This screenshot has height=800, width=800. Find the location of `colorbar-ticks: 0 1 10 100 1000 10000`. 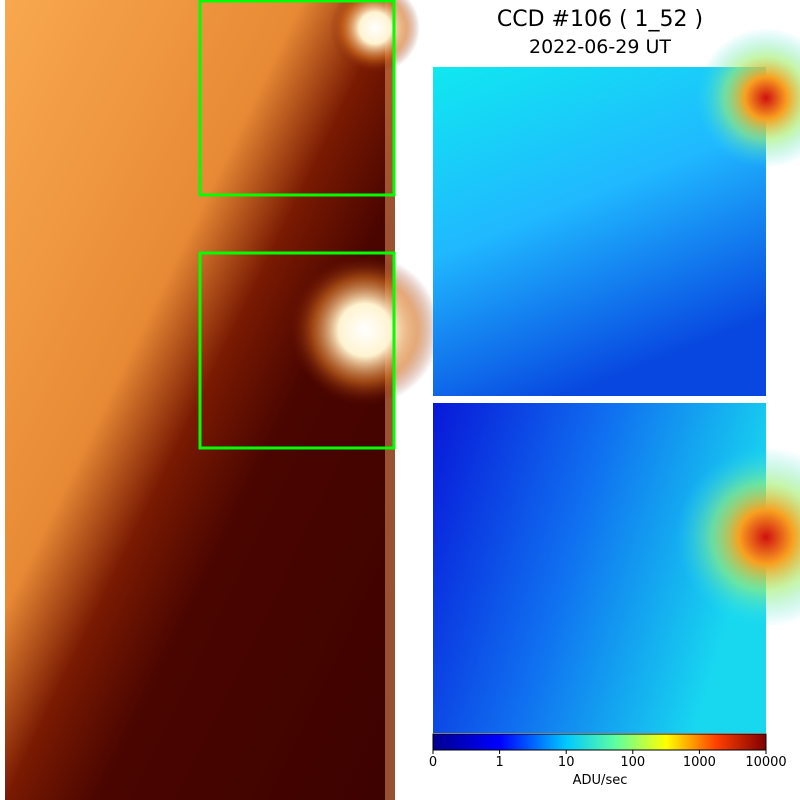

colorbar-ticks: 0 1 10 100 1000 10000 is located at coordinates (608, 760).